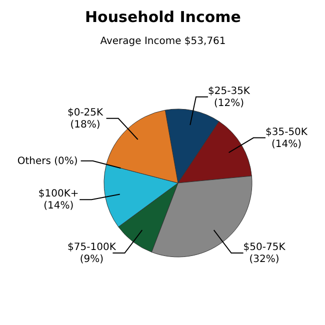  Describe the element at coordinates (85, 124) in the screenshot. I see `data-label: (18%)` at that location.